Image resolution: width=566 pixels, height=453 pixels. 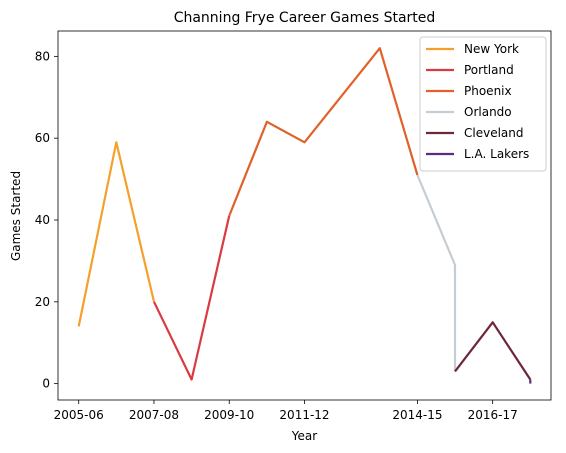 What do you see at coordinates (305, 18) in the screenshot?
I see `chart-title: Channing Frye Career Games Started` at bounding box center [305, 18].